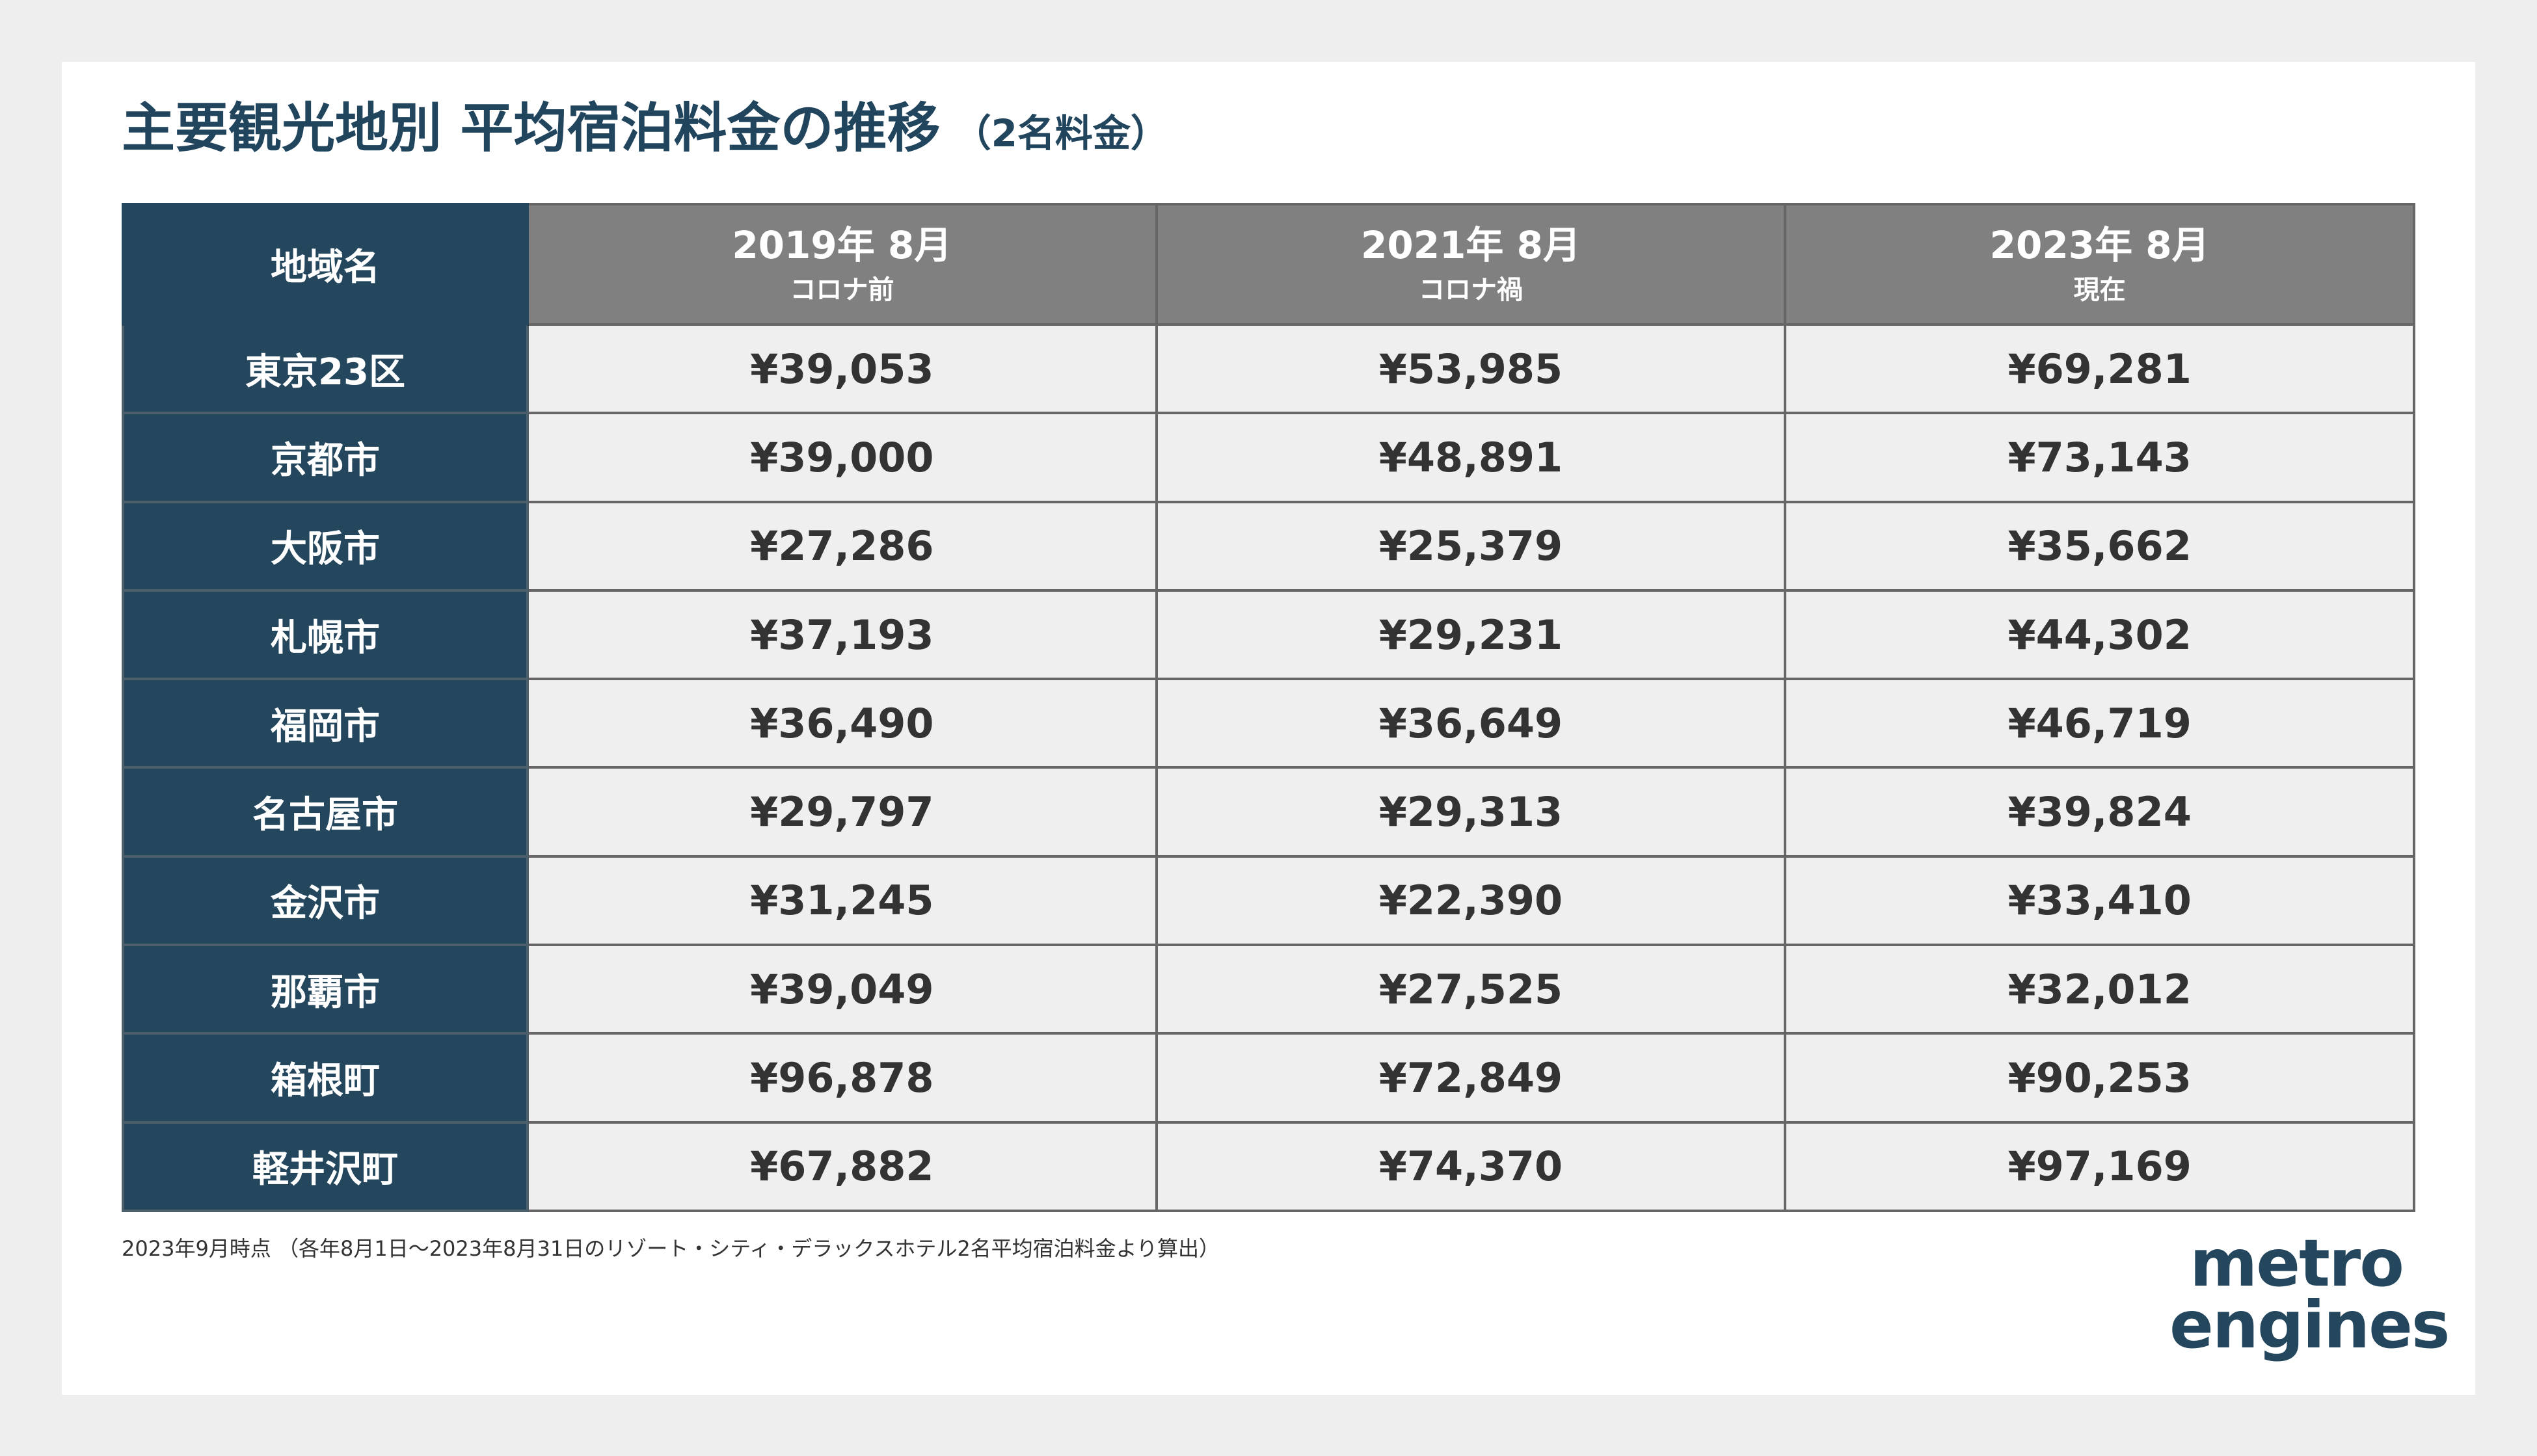  What do you see at coordinates (842, 723) in the screenshot?
I see `price-cell: ¥36,490` at bounding box center [842, 723].